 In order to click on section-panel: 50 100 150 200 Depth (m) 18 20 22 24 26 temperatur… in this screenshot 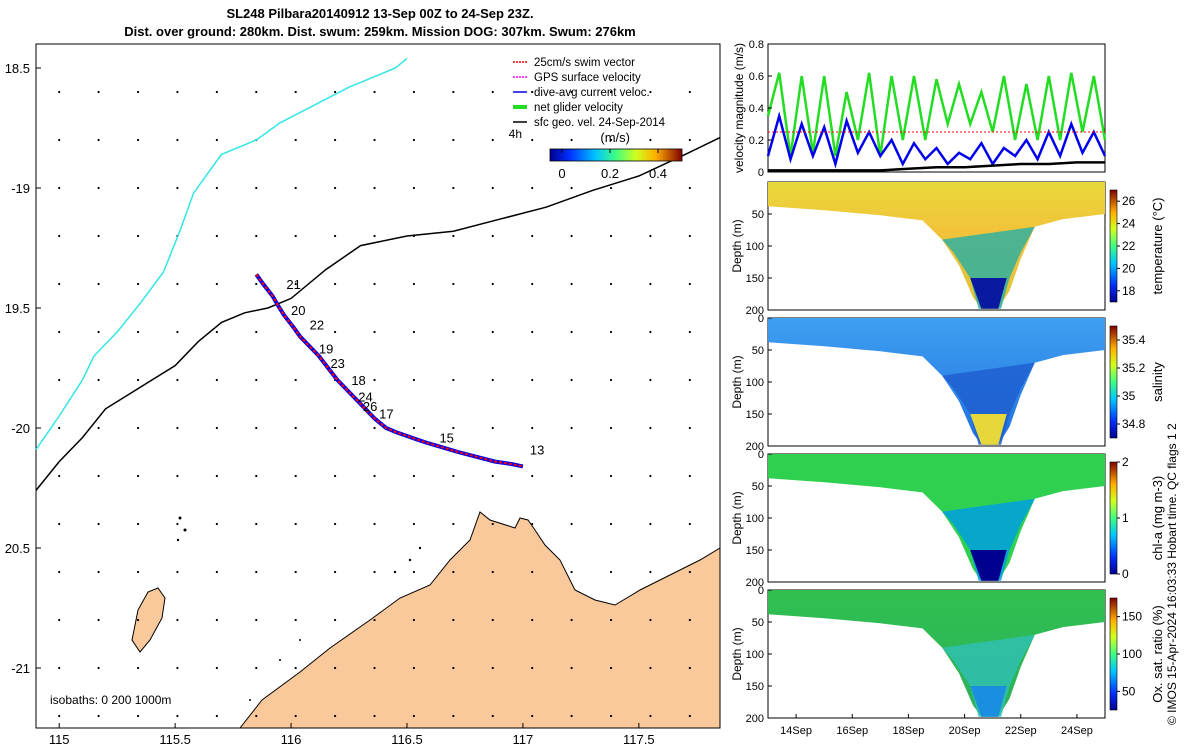, I will do `click(947, 249)`.